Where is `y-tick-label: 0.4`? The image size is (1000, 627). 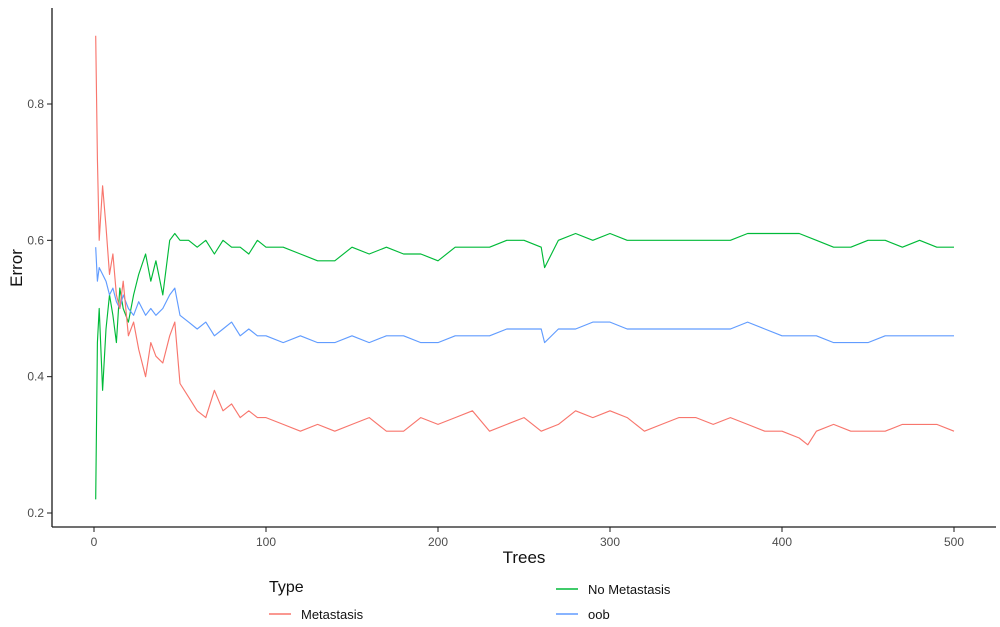
y-tick-label: 0.4 is located at coordinates (35, 377).